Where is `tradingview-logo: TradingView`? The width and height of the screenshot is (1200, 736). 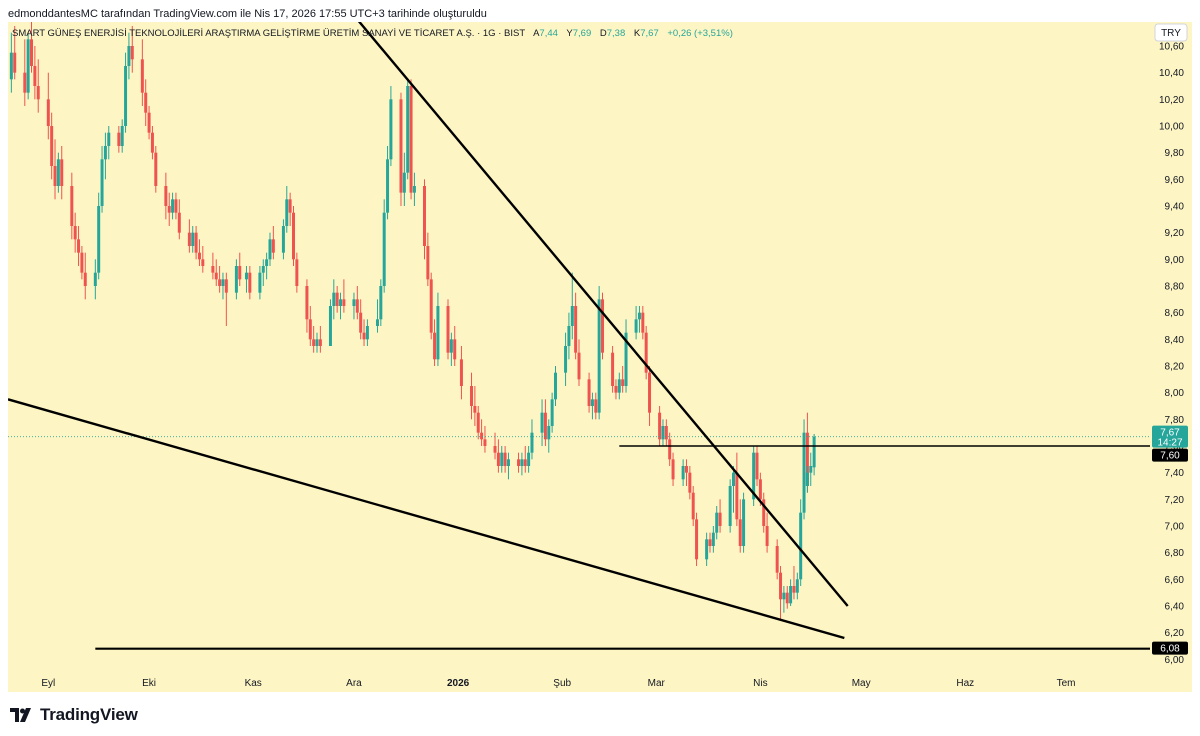 tradingview-logo: TradingView is located at coordinates (74, 715).